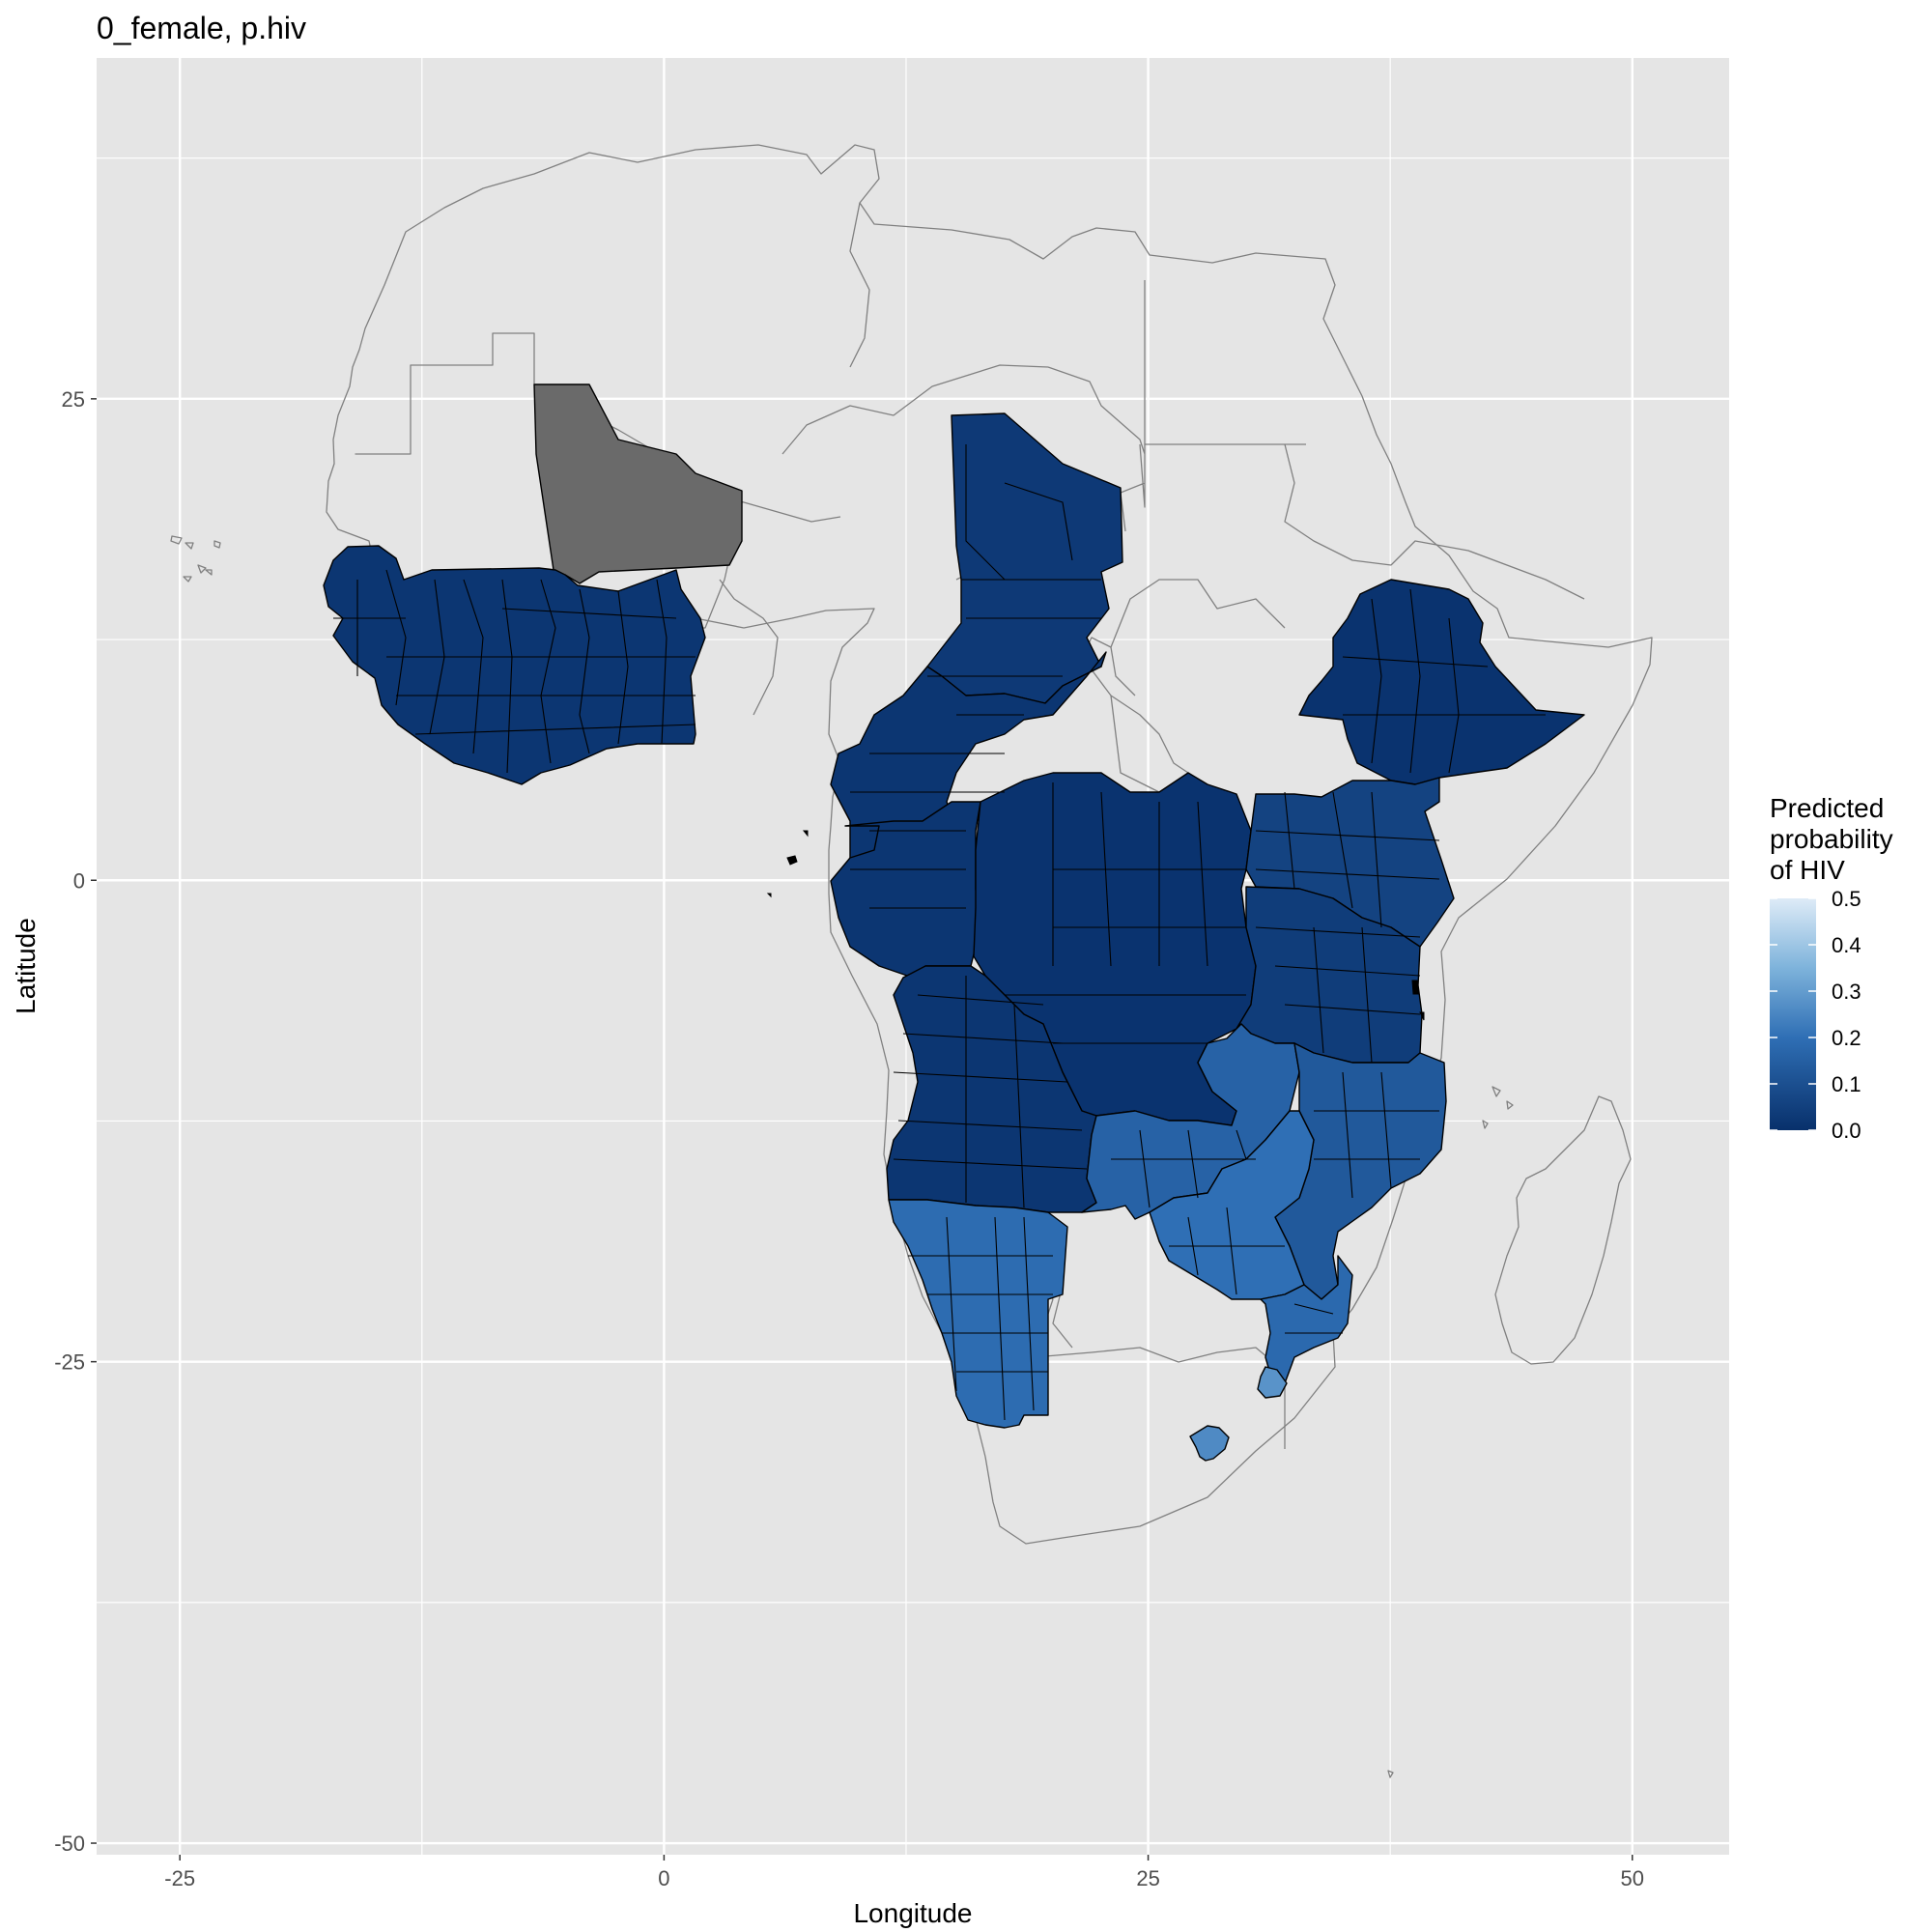 The image size is (1932, 1932). Describe the element at coordinates (1846, 1084) in the screenshot. I see `legend-tick-label: 0.1` at that location.